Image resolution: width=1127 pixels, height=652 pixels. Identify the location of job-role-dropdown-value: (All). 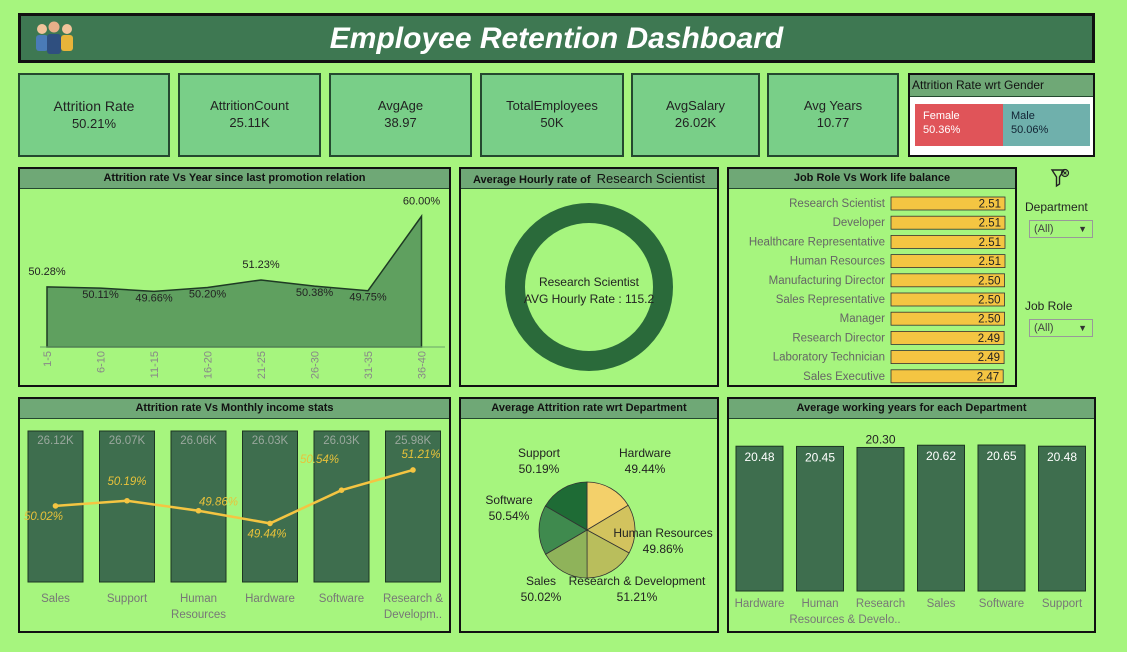
(1044, 328).